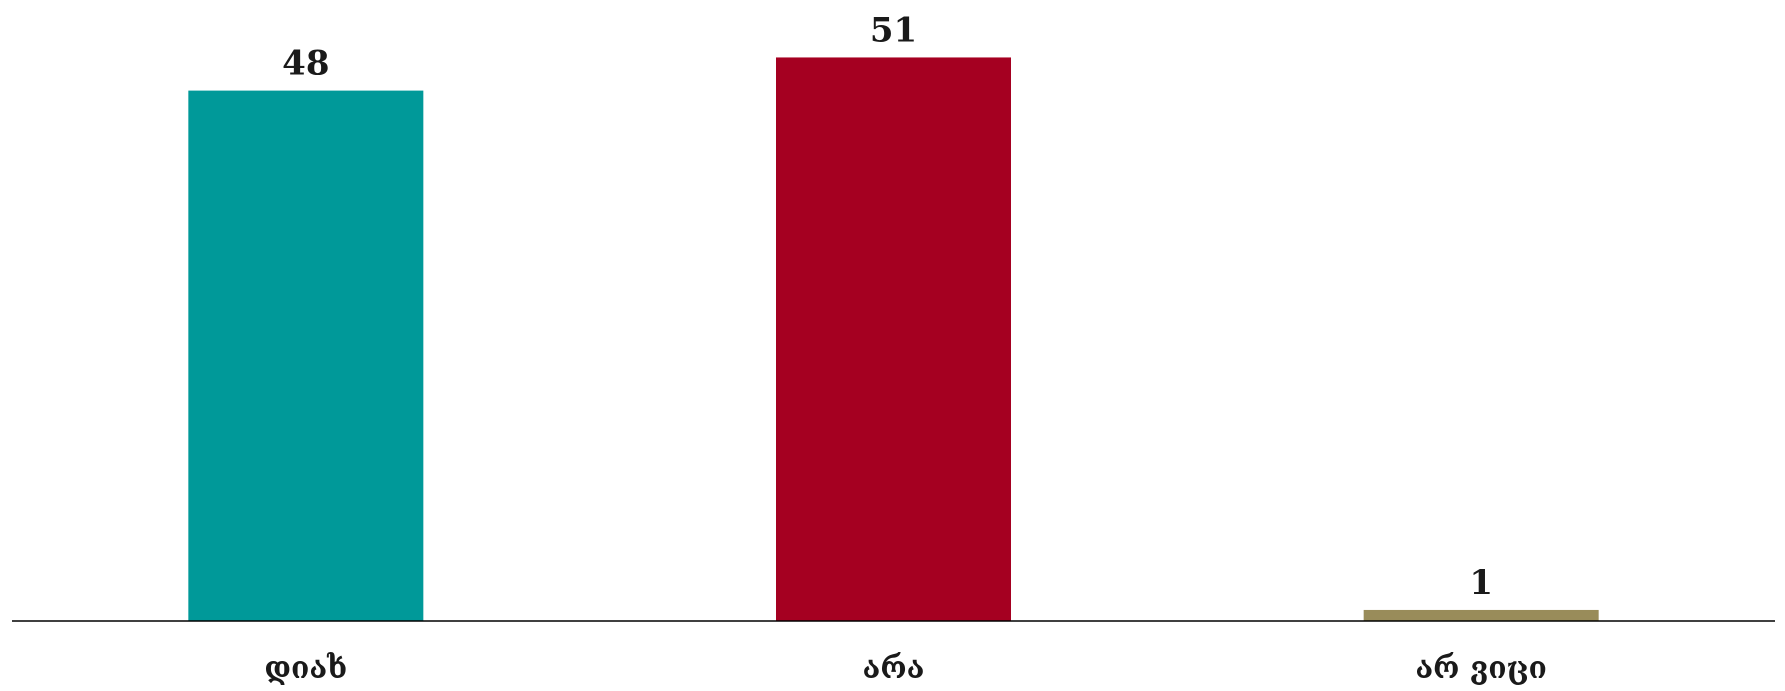 This screenshot has height=691, width=1785. Describe the element at coordinates (894, 668) in the screenshot. I see `category-label-2: არა` at that location.